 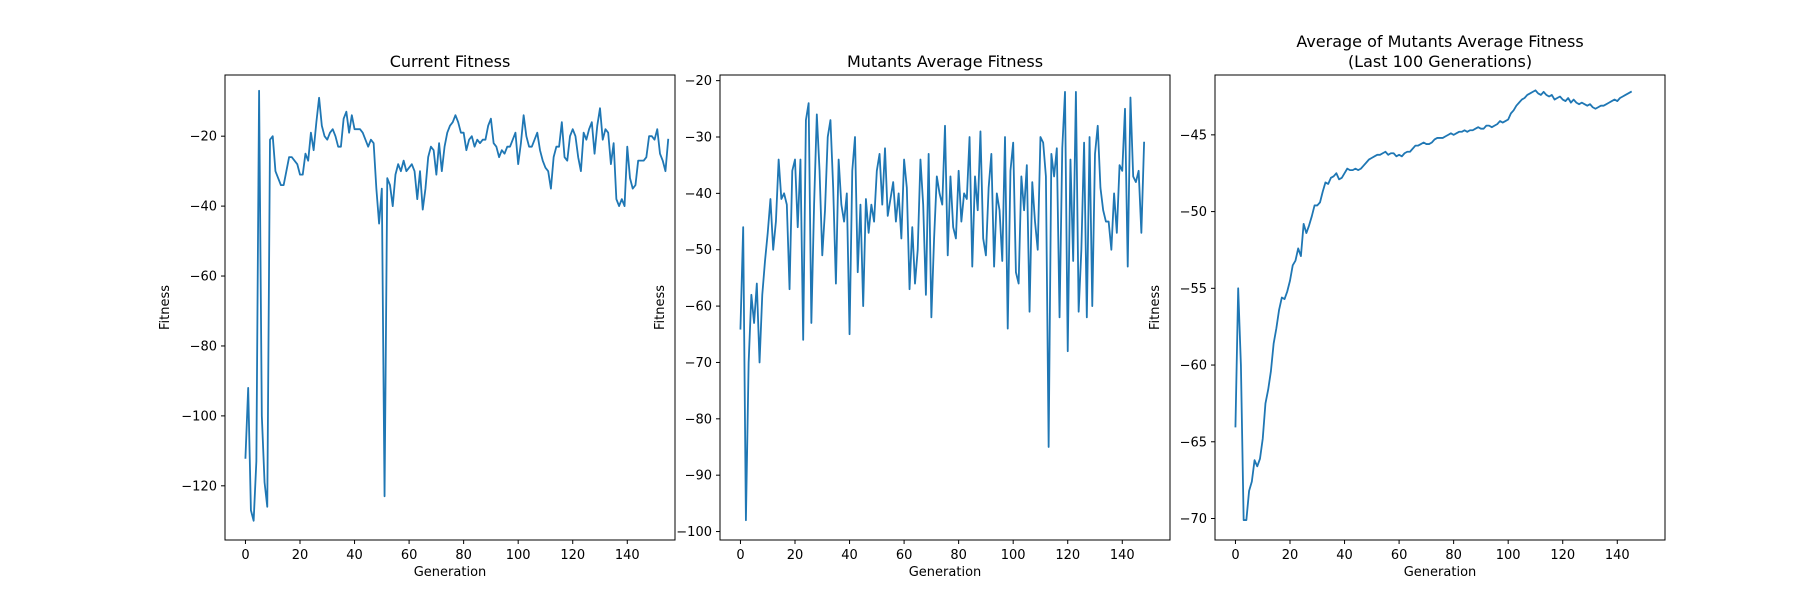 What do you see at coordinates (698, 476) in the screenshot?
I see `y-tick-label: −90` at bounding box center [698, 476].